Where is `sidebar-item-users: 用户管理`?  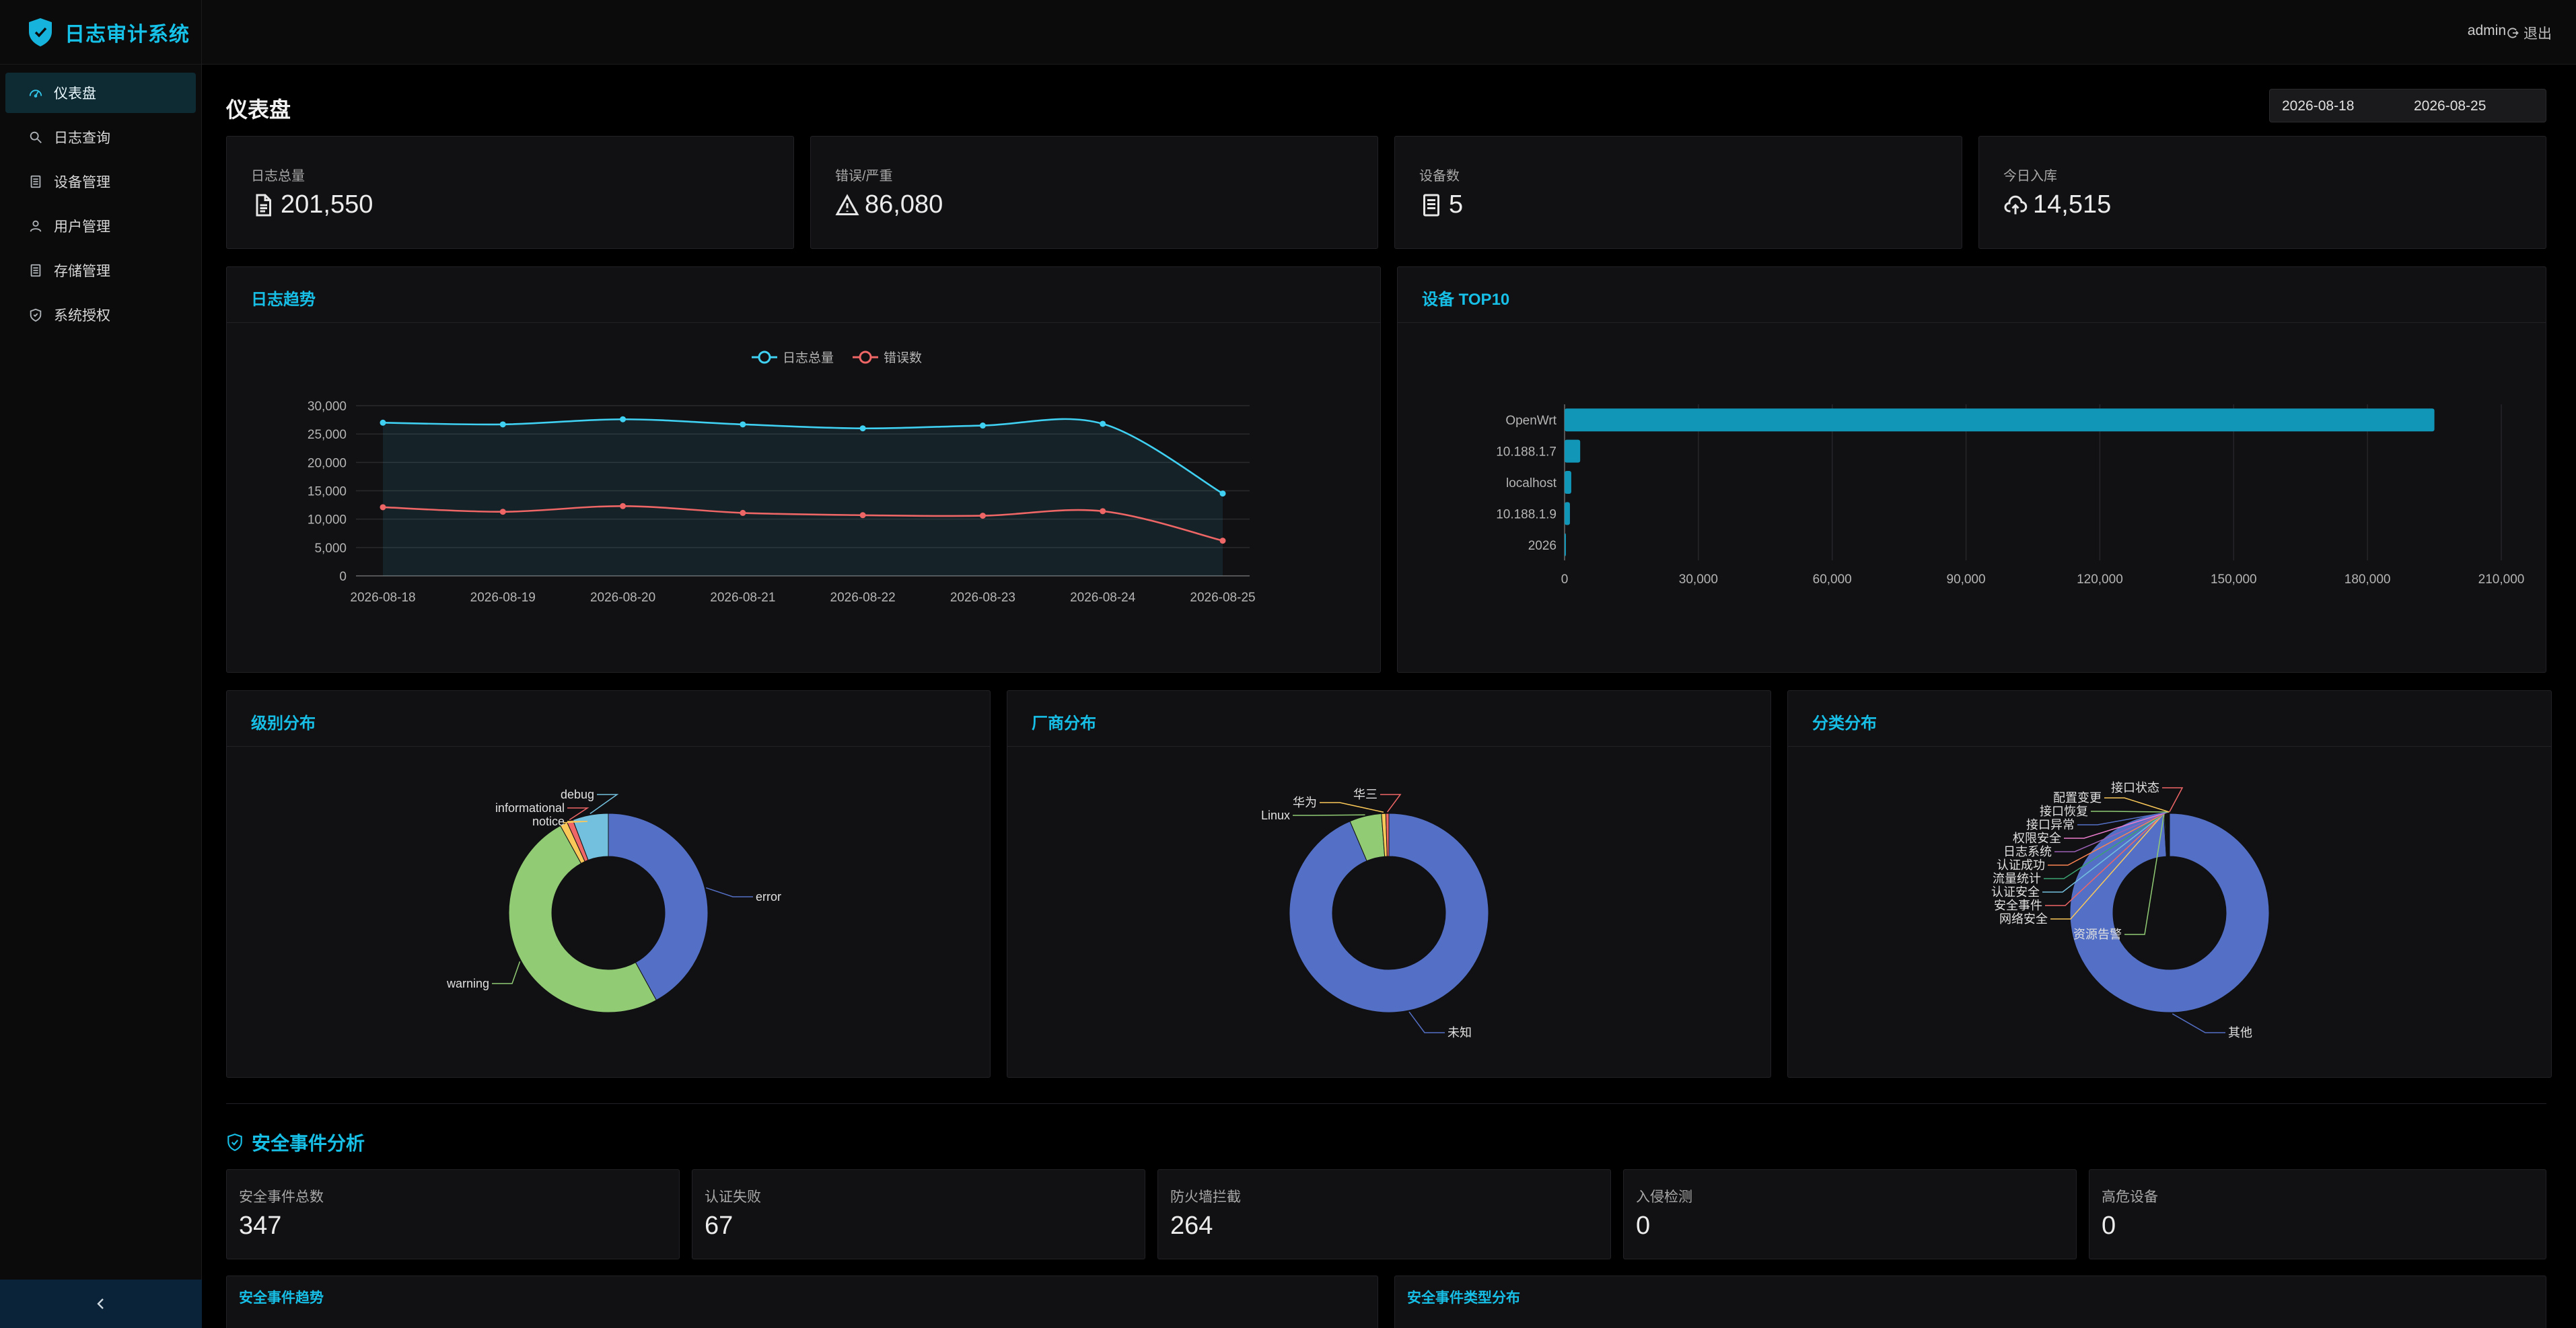 sidebar-item-users: 用户管理 is located at coordinates (100, 226).